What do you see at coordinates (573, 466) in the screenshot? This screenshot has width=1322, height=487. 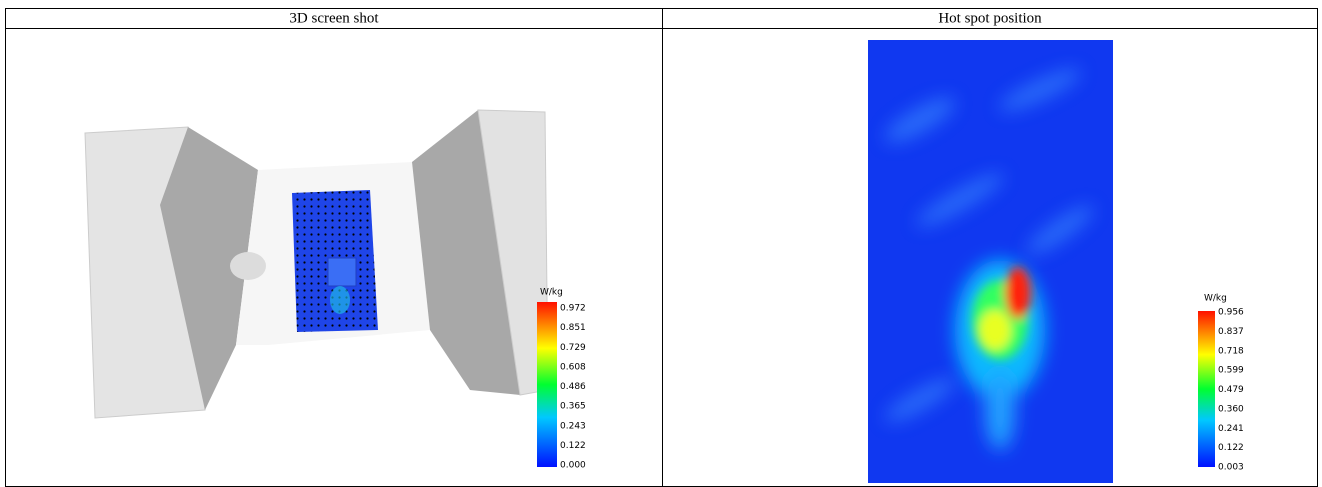 I see `colorbar-label: 0.000` at bounding box center [573, 466].